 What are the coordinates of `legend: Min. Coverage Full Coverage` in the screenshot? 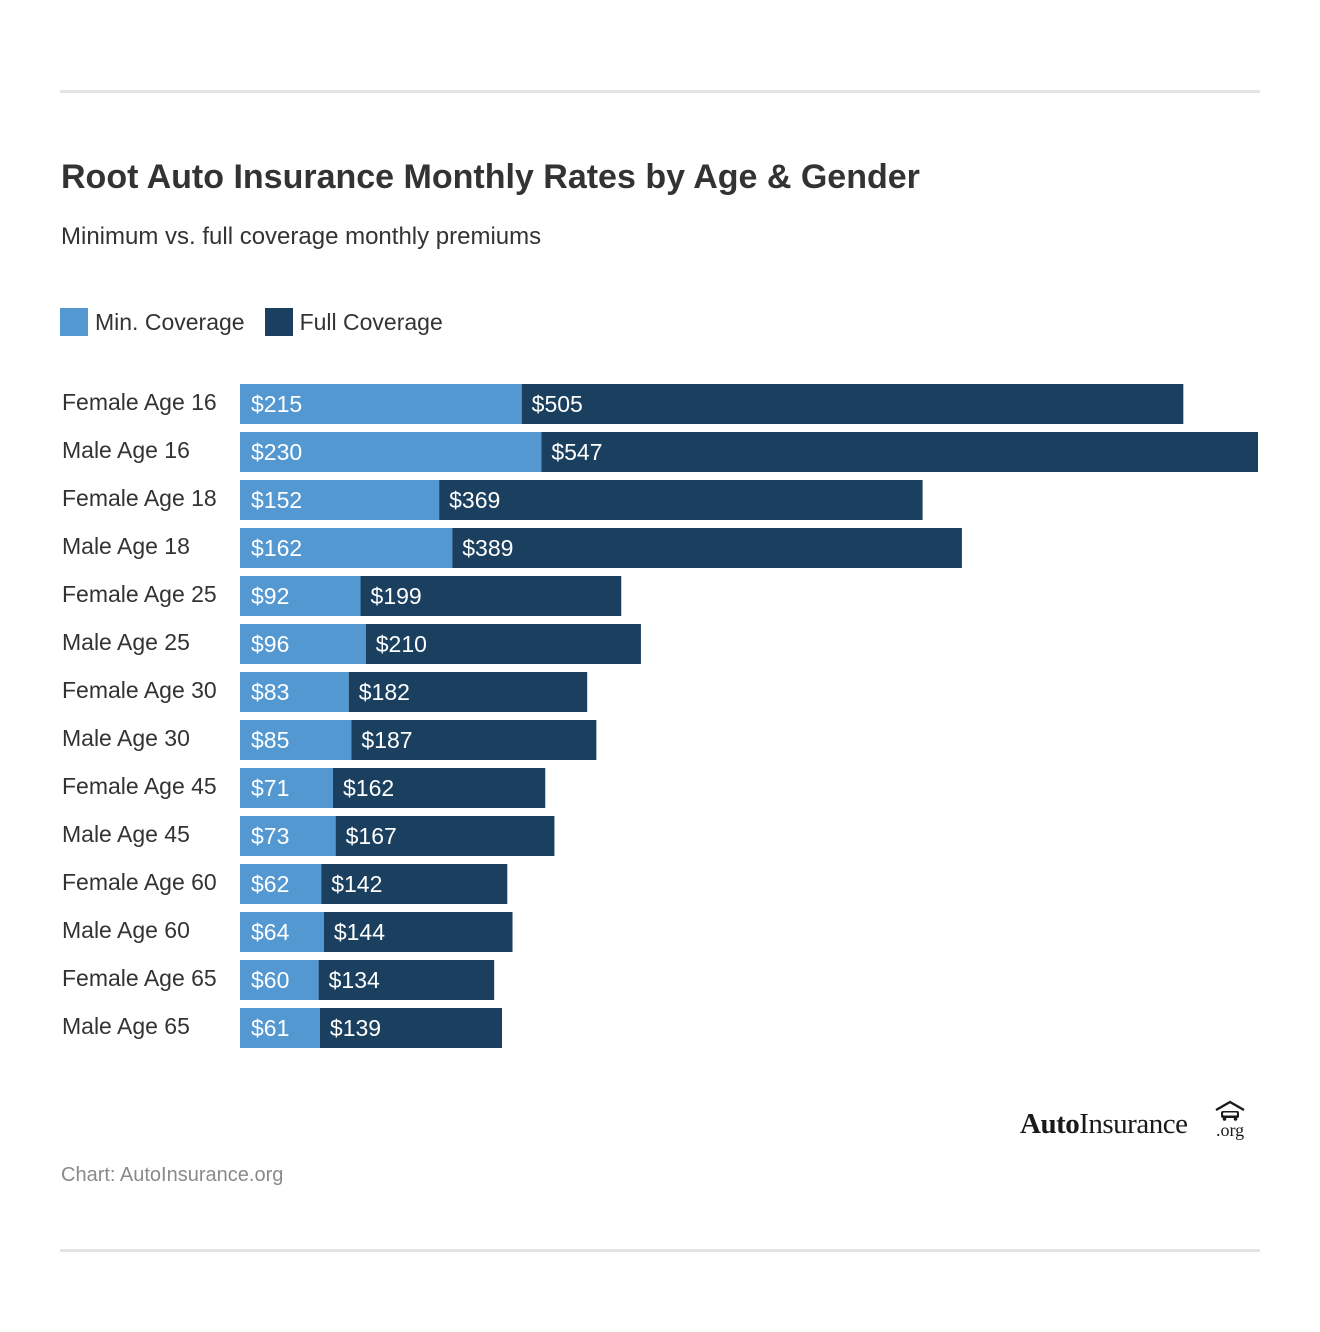 It's located at (261, 322).